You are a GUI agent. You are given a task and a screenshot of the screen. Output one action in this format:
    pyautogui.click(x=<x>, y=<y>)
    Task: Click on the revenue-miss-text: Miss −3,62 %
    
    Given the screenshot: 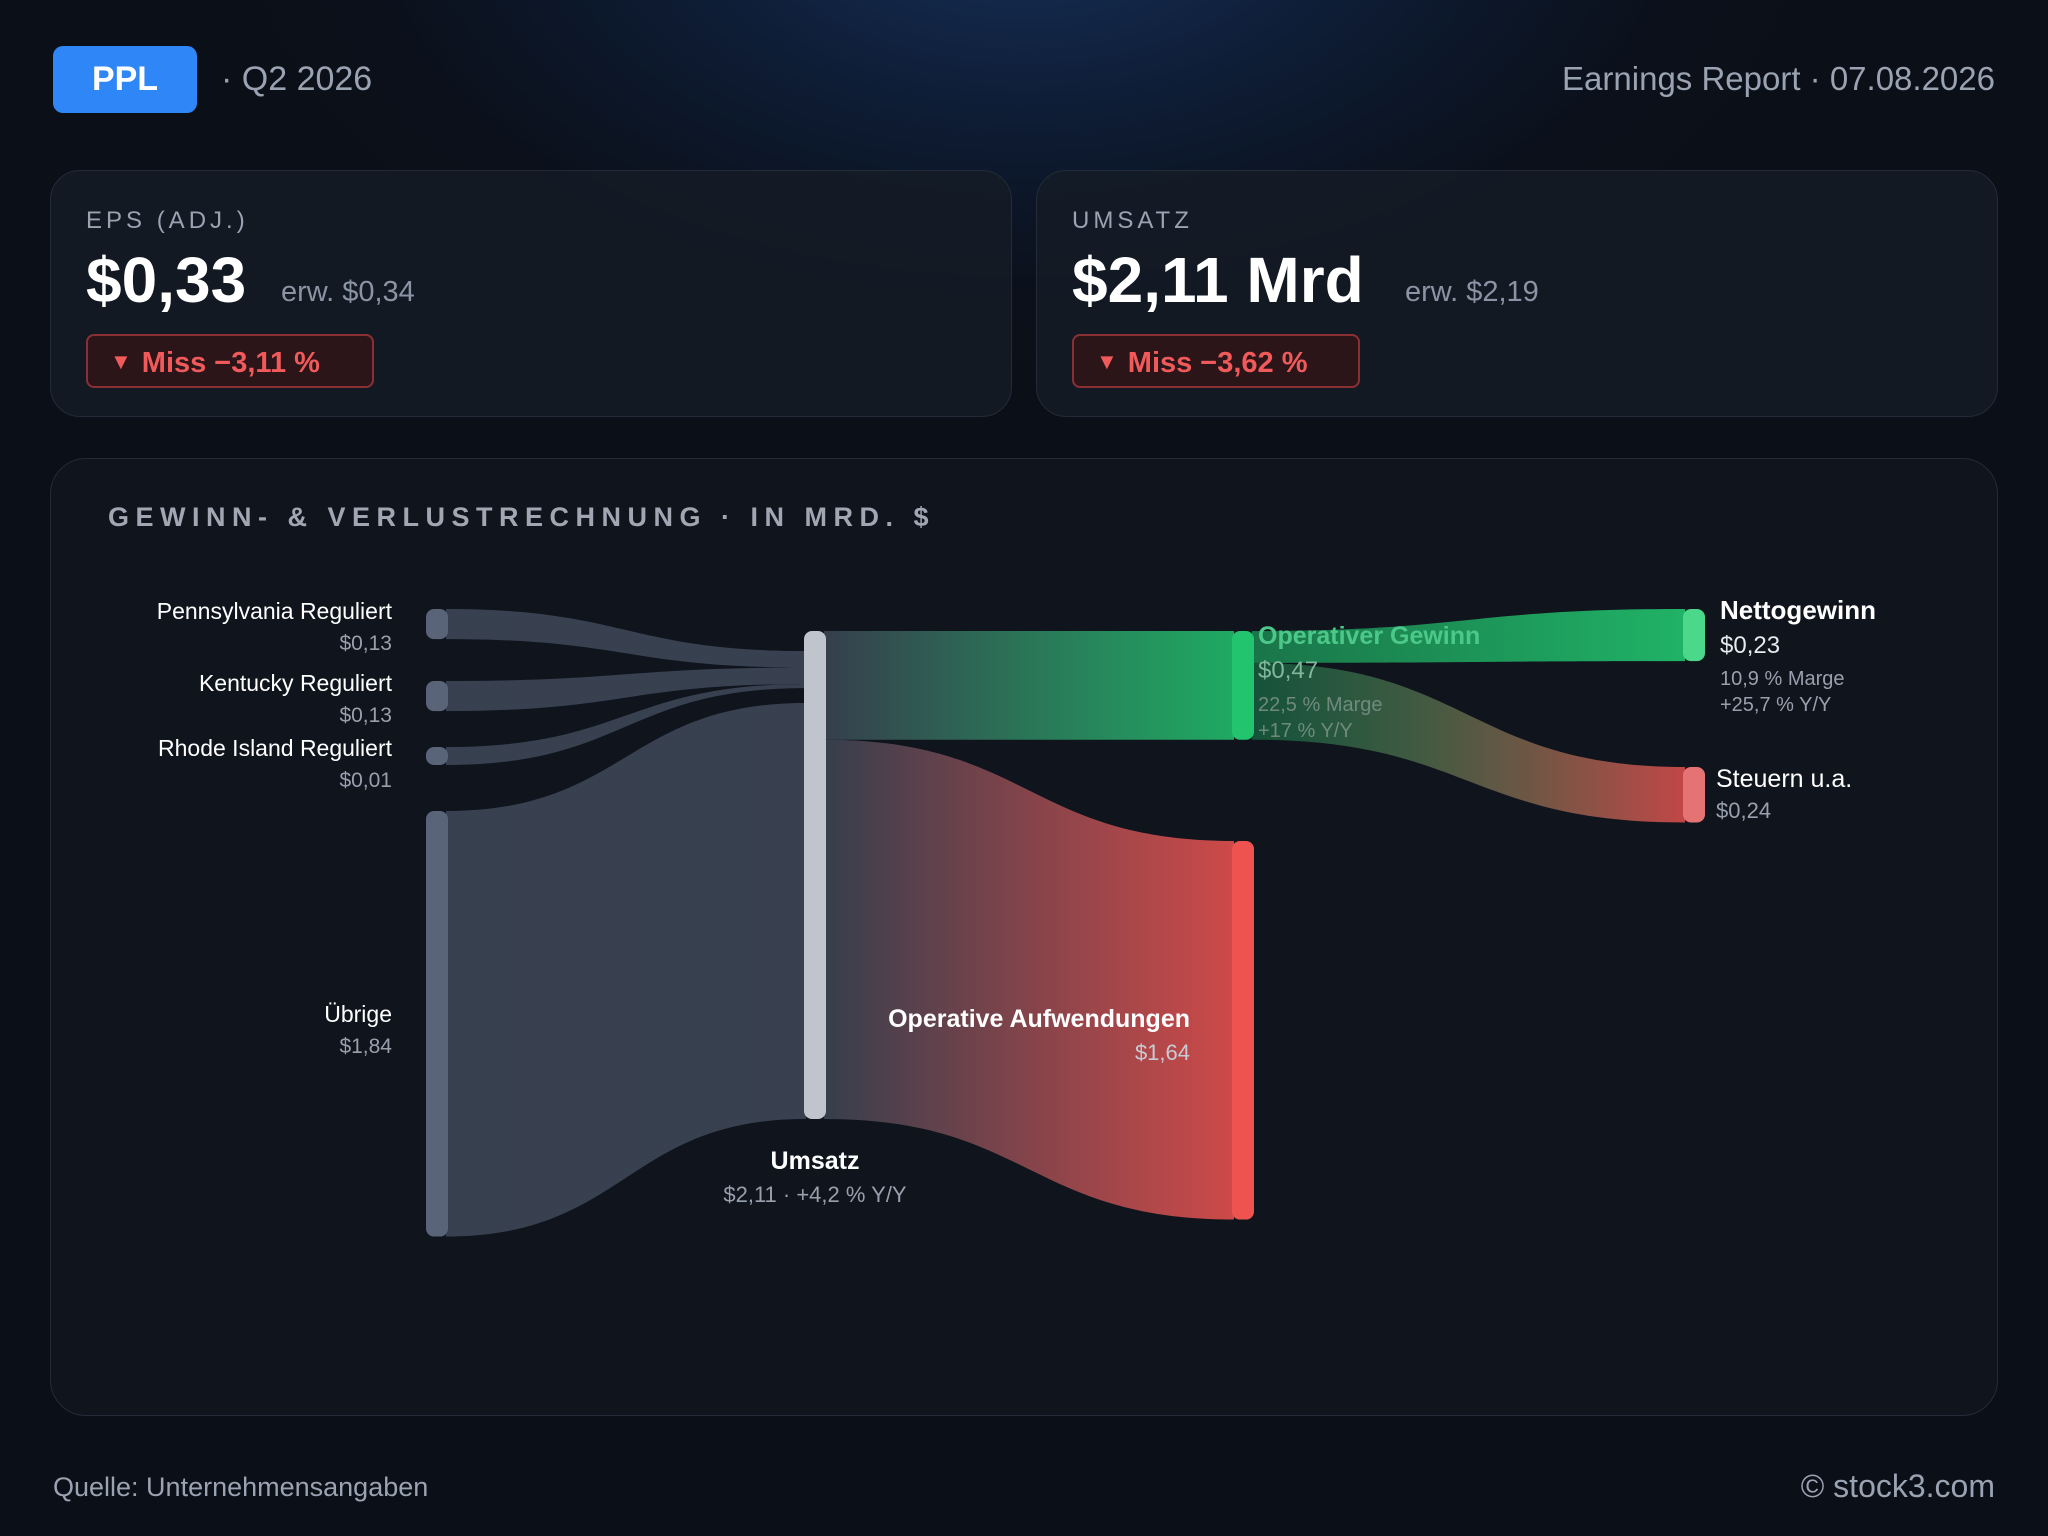 What is the action you would take?
    pyautogui.click(x=1217, y=363)
    